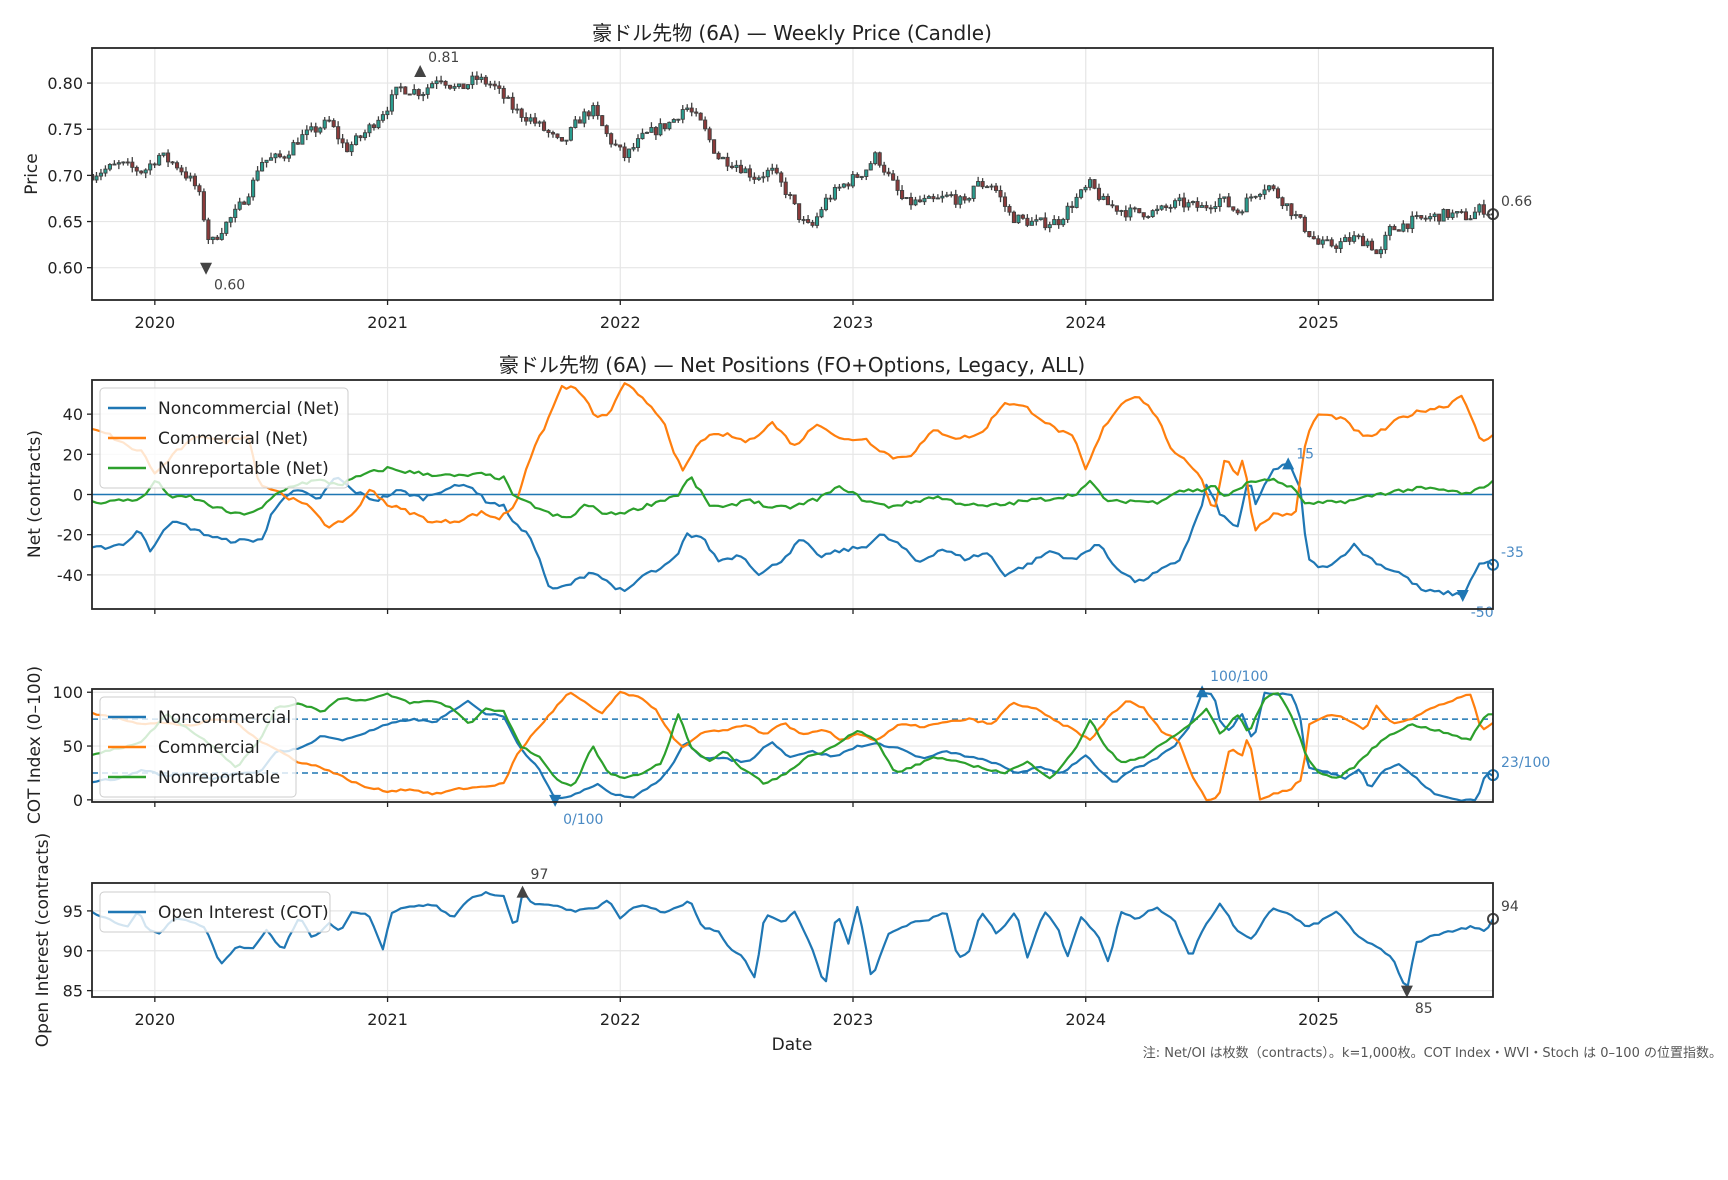  Describe the element at coordinates (1085, 1019) in the screenshot. I see `x-tick-label: 2024` at that location.